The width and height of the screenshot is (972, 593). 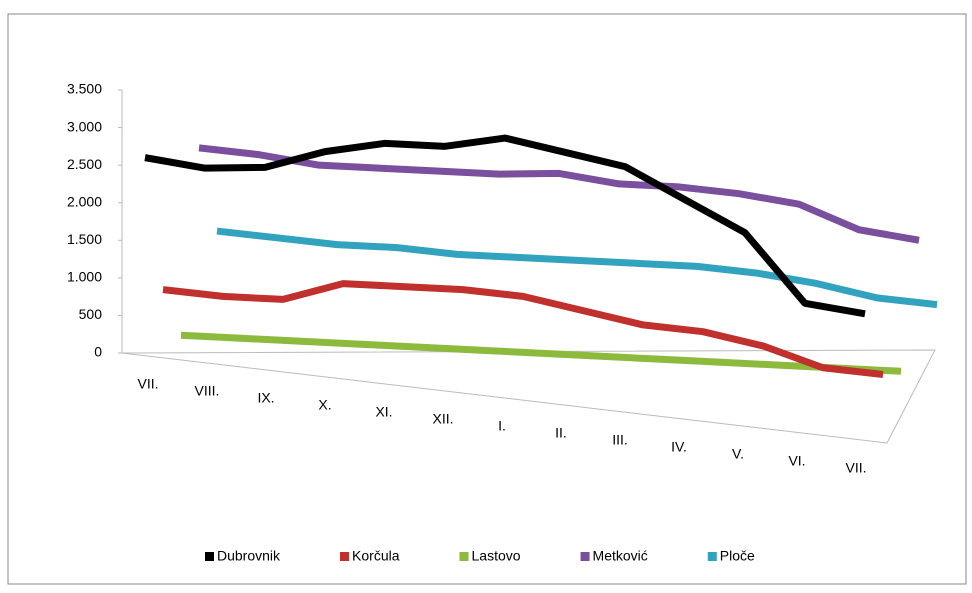 What do you see at coordinates (84, 89) in the screenshot?
I see `y-tick-label: 3.500` at bounding box center [84, 89].